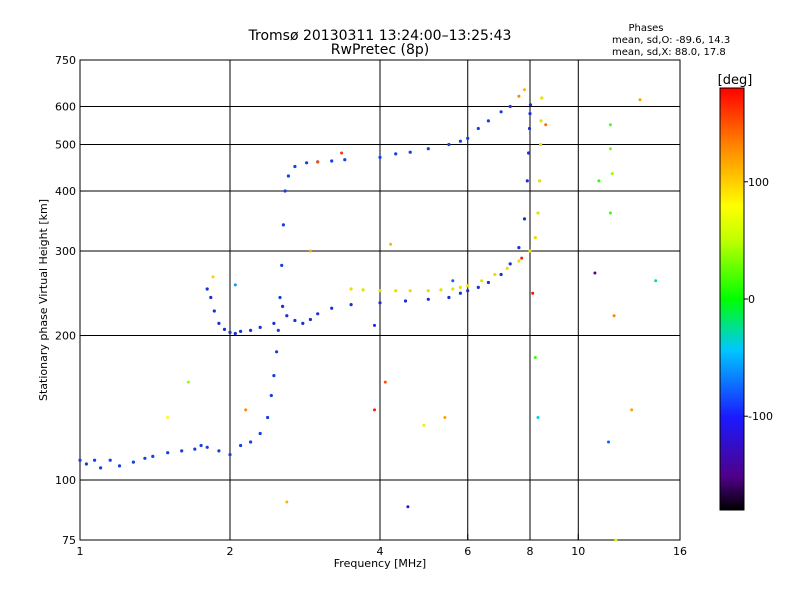 This screenshot has width=800, height=600. I want to click on phase-legend-title: Phases, so click(645, 28).